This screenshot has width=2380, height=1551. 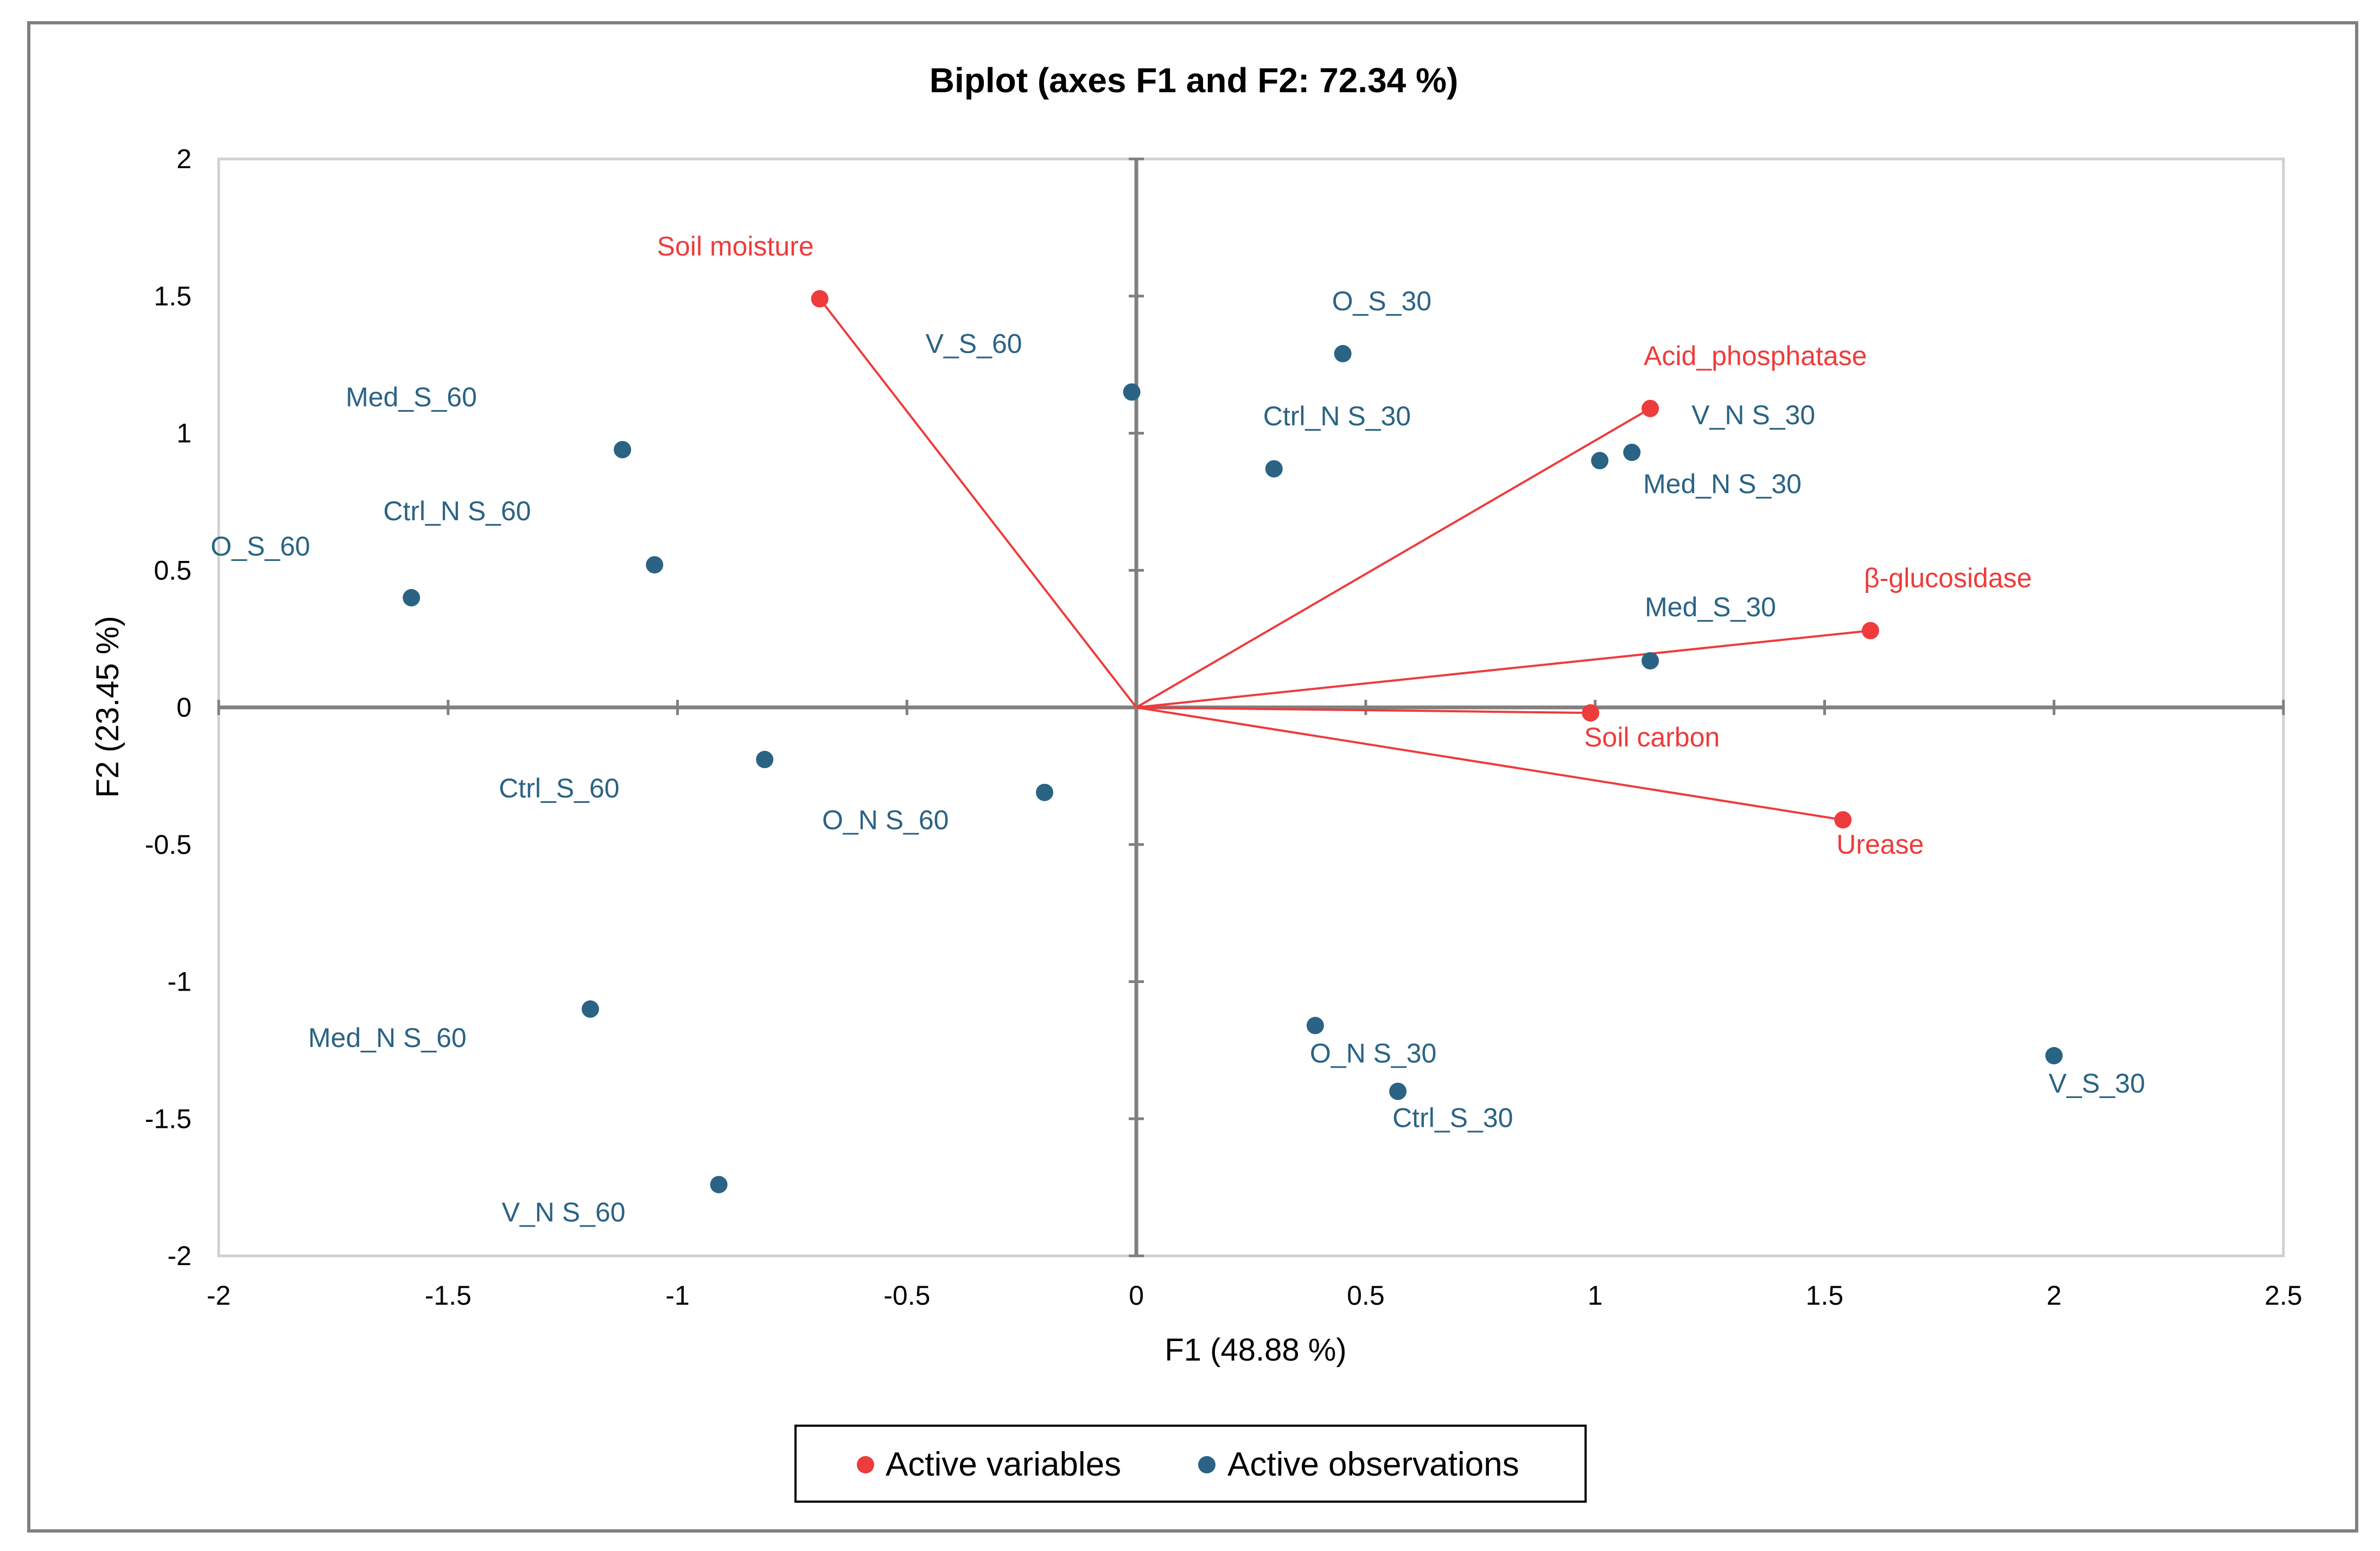 What do you see at coordinates (1722, 484) in the screenshot?
I see `observation-label: Med_N S_30` at bounding box center [1722, 484].